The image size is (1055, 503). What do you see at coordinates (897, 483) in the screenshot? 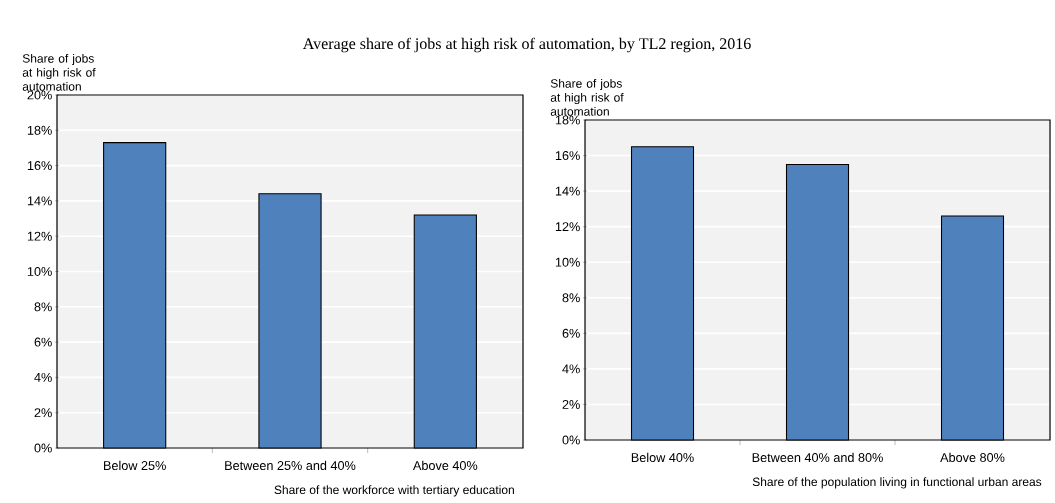
I see `x-axis-title: Share of the population living in functional urban areas` at bounding box center [897, 483].